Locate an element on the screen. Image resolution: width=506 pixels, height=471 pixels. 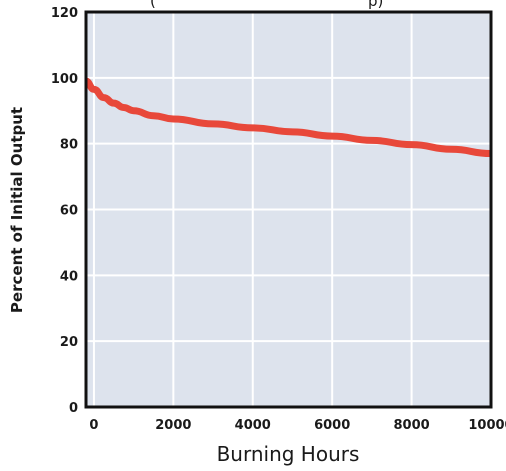
x-tick-label: 8000 is located at coordinates (411, 425).